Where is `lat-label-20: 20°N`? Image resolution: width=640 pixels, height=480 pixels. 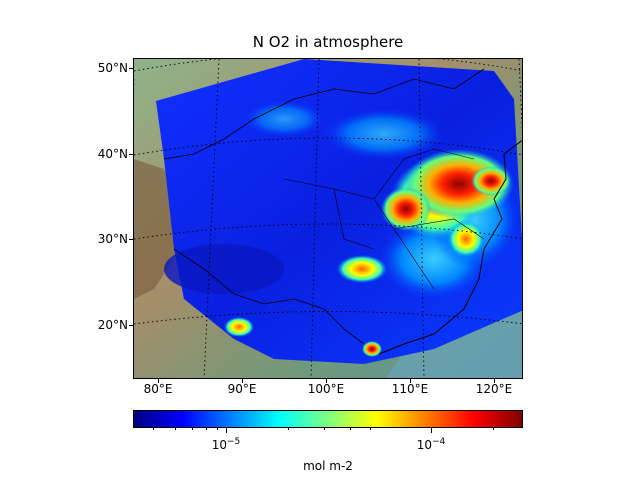 lat-label-20: 20°N is located at coordinates (112, 325).